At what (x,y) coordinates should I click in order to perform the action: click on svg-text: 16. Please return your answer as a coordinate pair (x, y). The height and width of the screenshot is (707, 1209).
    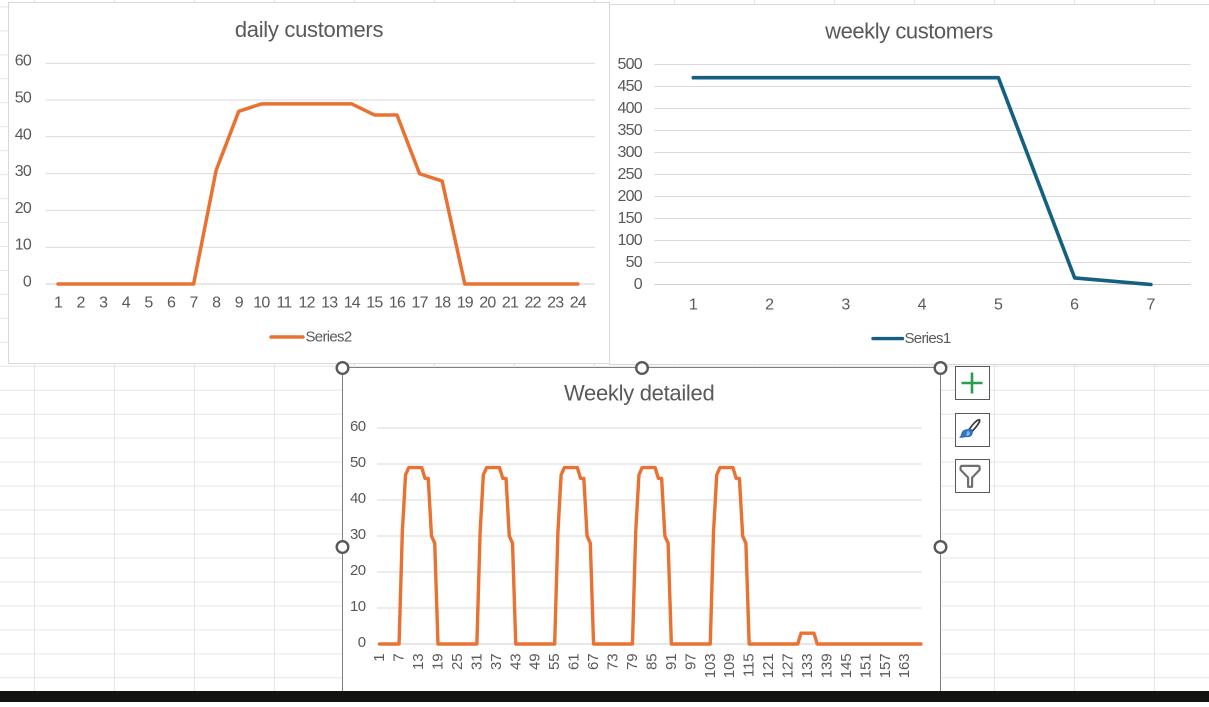
    Looking at the image, I should click on (397, 303).